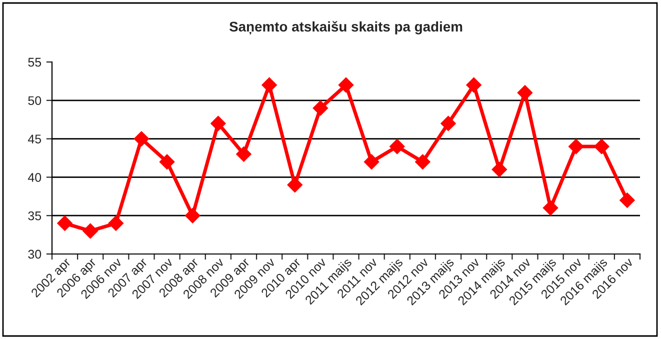  I want to click on y-tick-label: 40, so click(35, 177).